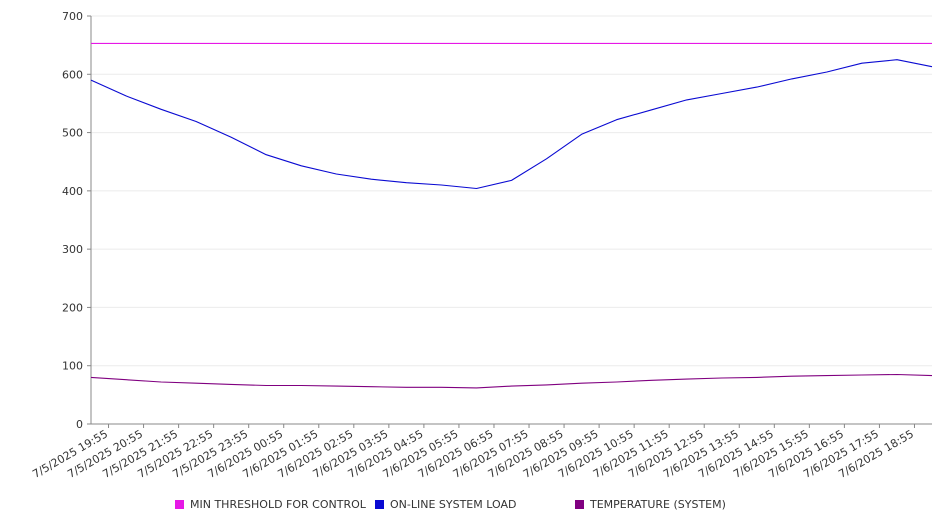 The image size is (946, 526). I want to click on y-tick-label: 200, so click(72, 307).